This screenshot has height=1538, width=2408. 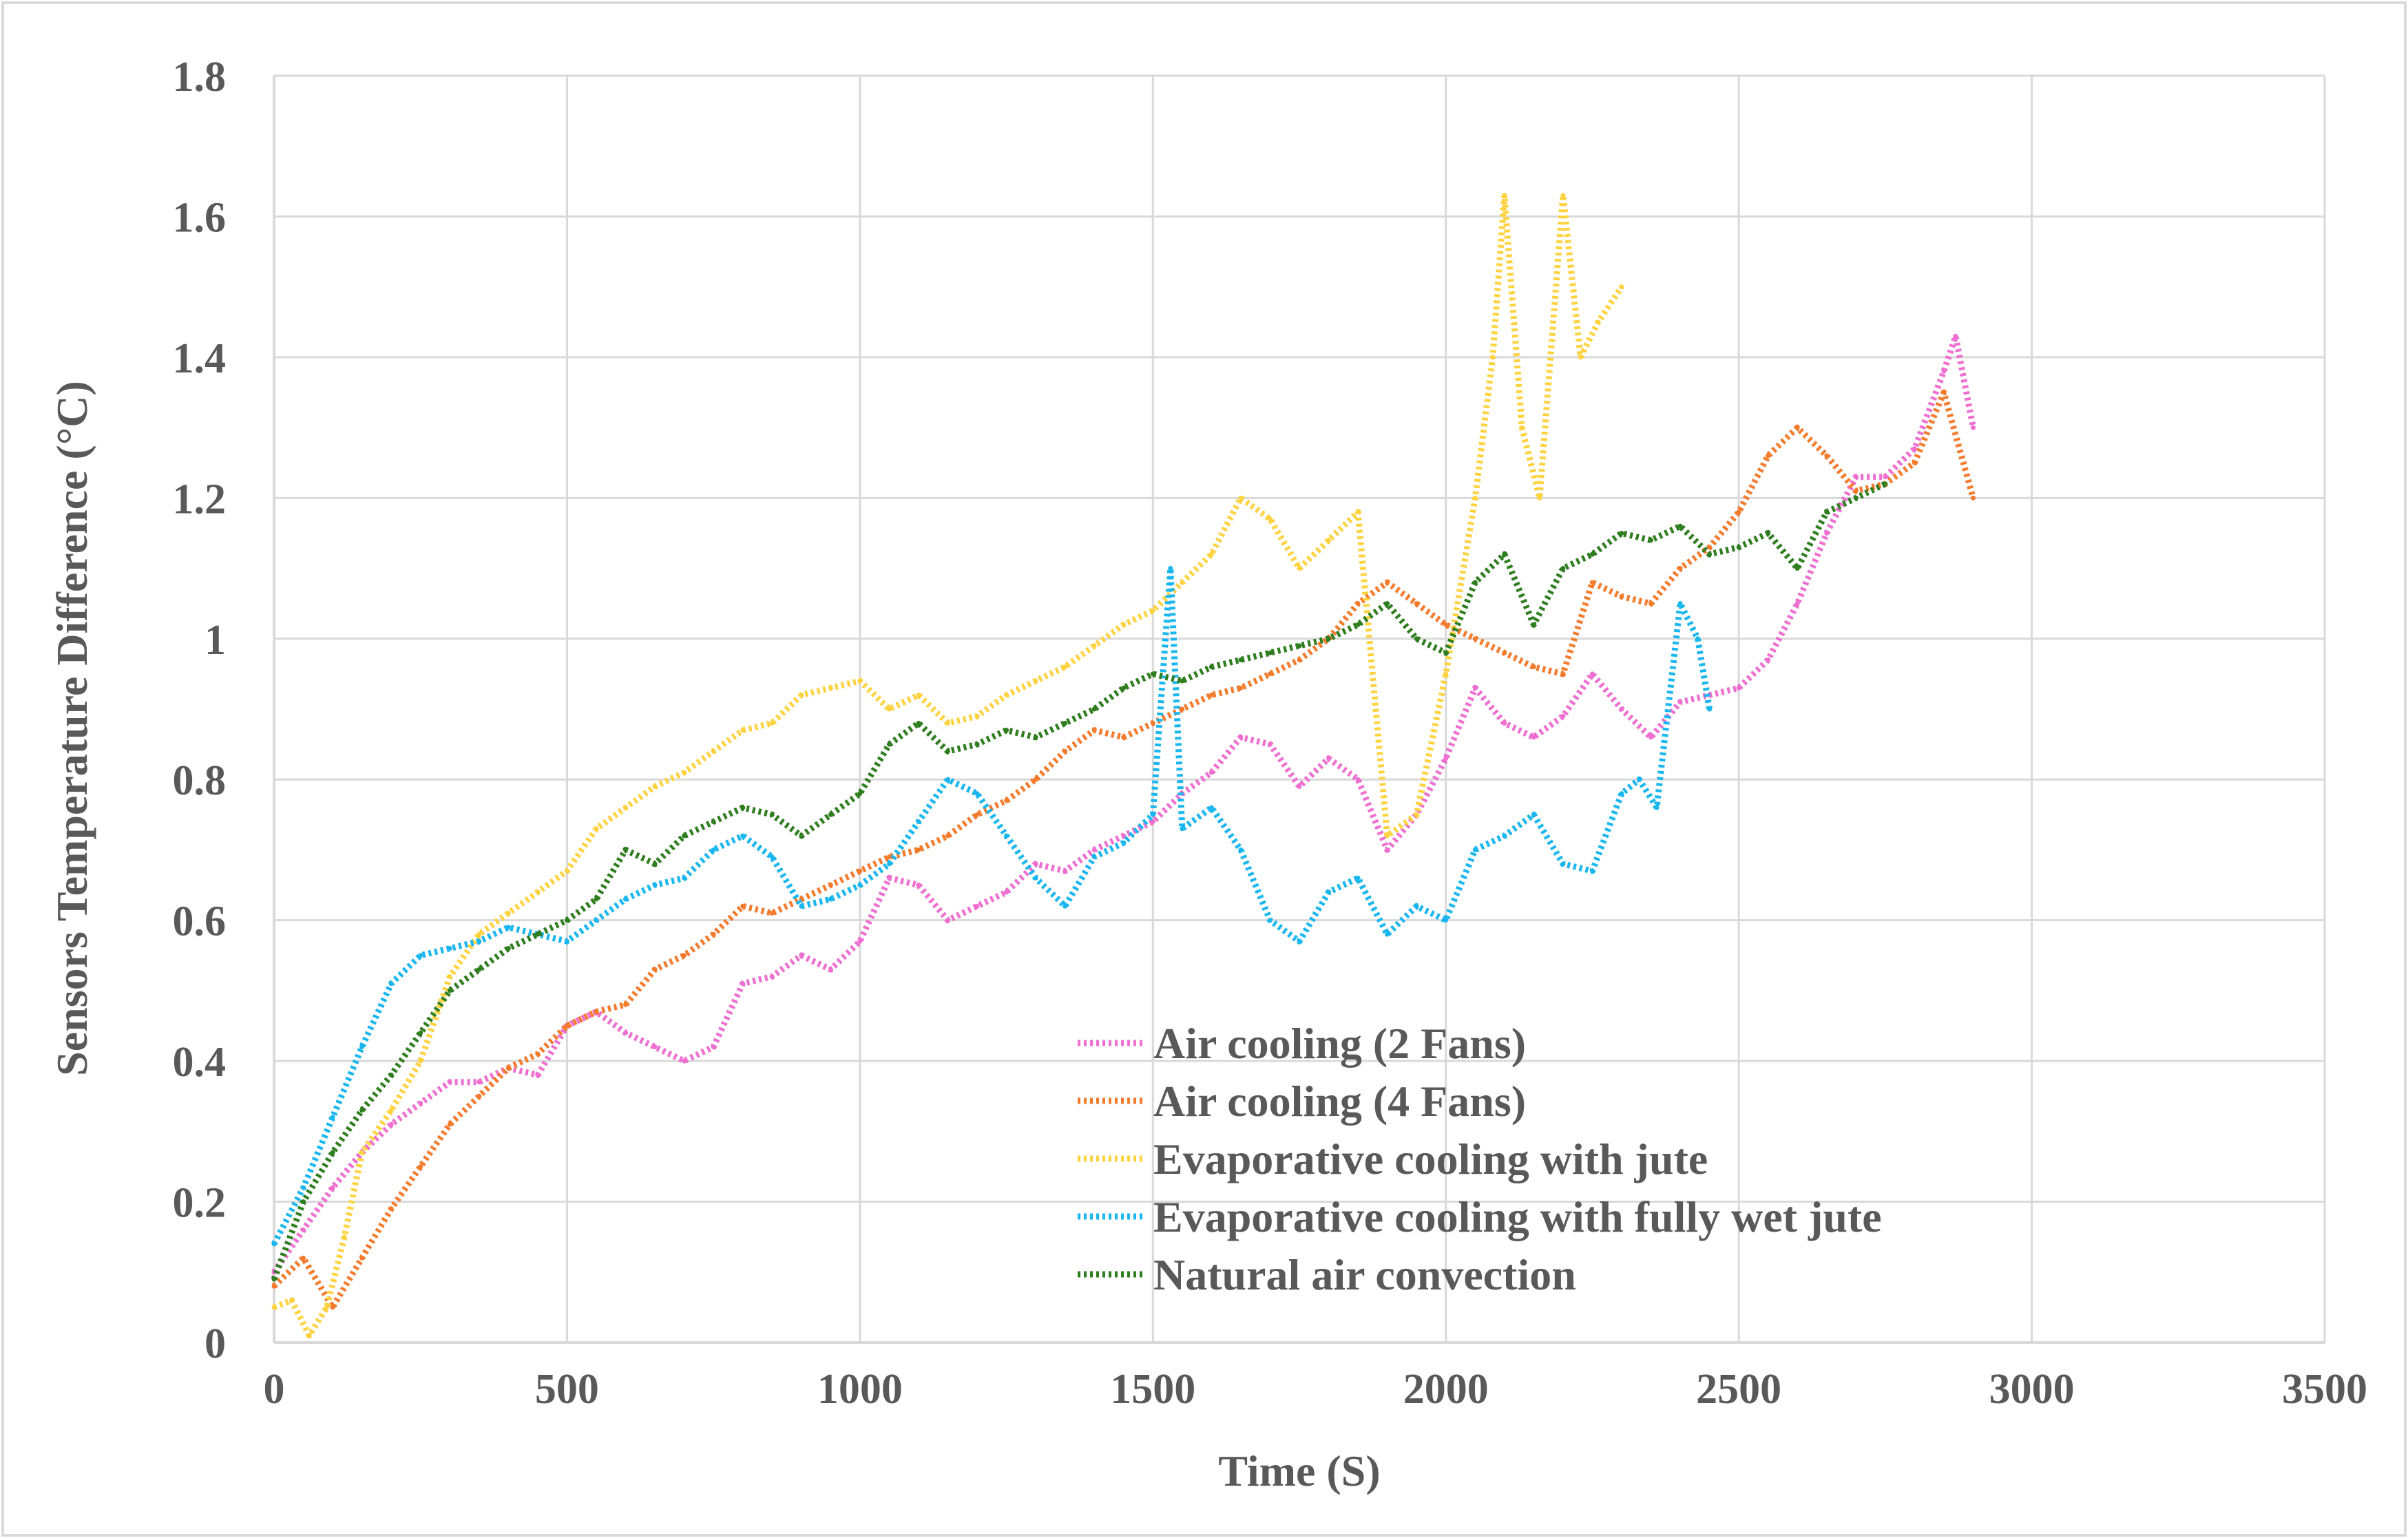 I want to click on x-tick-label: 1000, so click(x=860, y=1389).